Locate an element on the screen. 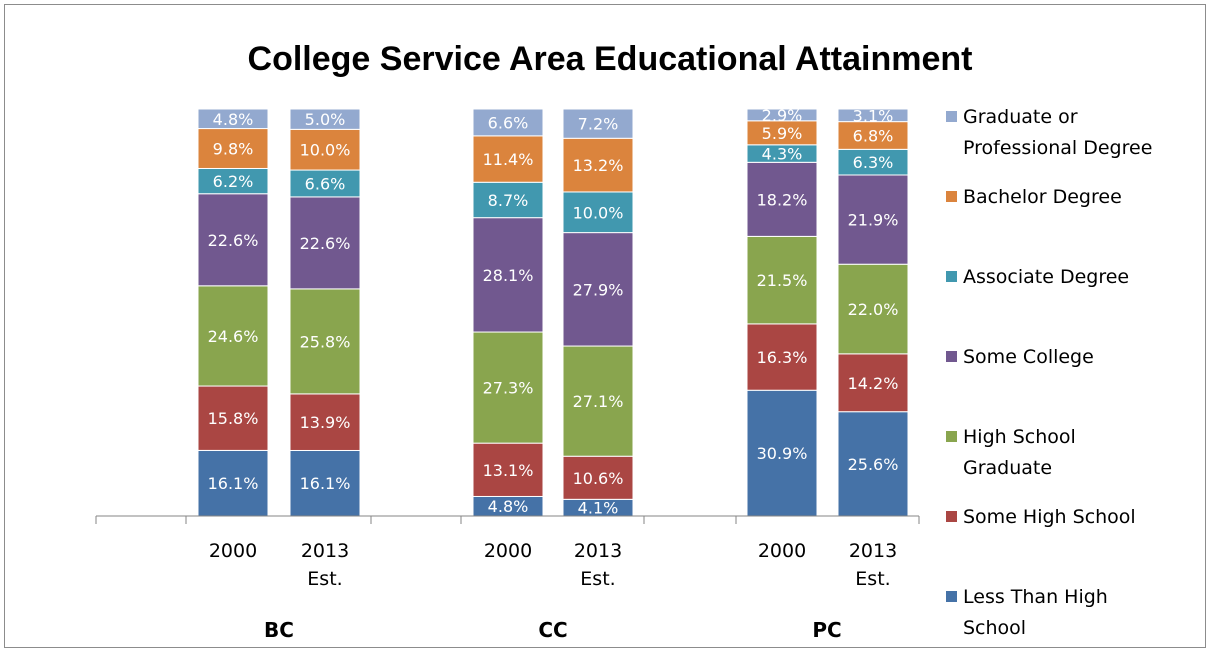 The height and width of the screenshot is (652, 1212). data-label: 3.1% is located at coordinates (873, 115).